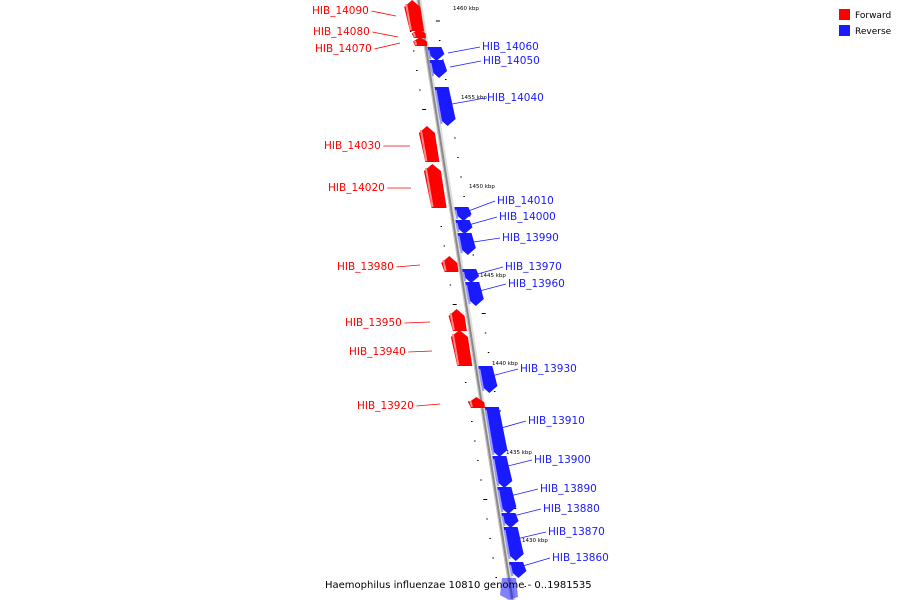 This screenshot has height=600, width=900. Describe the element at coordinates (385, 406) in the screenshot. I see `gene-label: HIB_13920` at that location.